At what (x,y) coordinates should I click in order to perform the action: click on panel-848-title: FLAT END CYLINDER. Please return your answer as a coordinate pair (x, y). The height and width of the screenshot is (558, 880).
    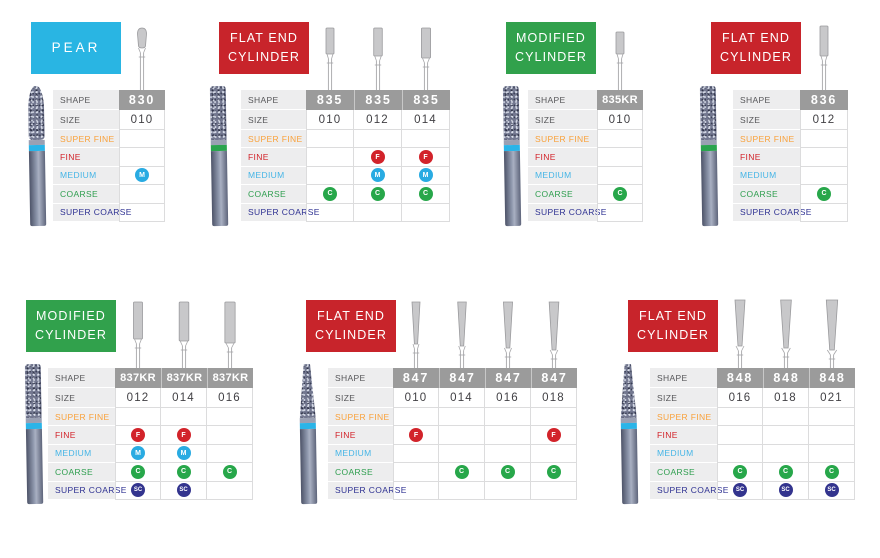
    Looking at the image, I should click on (673, 326).